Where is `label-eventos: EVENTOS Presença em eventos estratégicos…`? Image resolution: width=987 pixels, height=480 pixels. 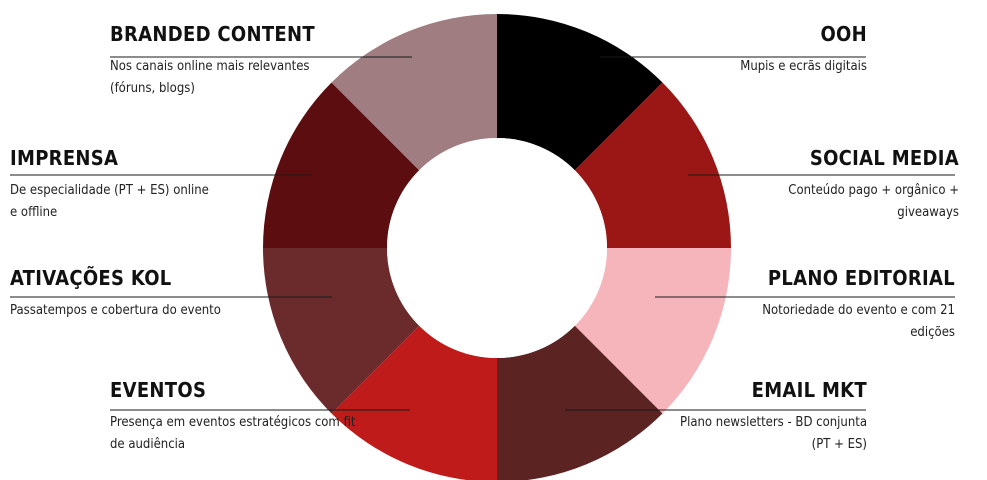
label-eventos: EVENTOS Presença em eventos estratégicos… is located at coordinates (235, 417).